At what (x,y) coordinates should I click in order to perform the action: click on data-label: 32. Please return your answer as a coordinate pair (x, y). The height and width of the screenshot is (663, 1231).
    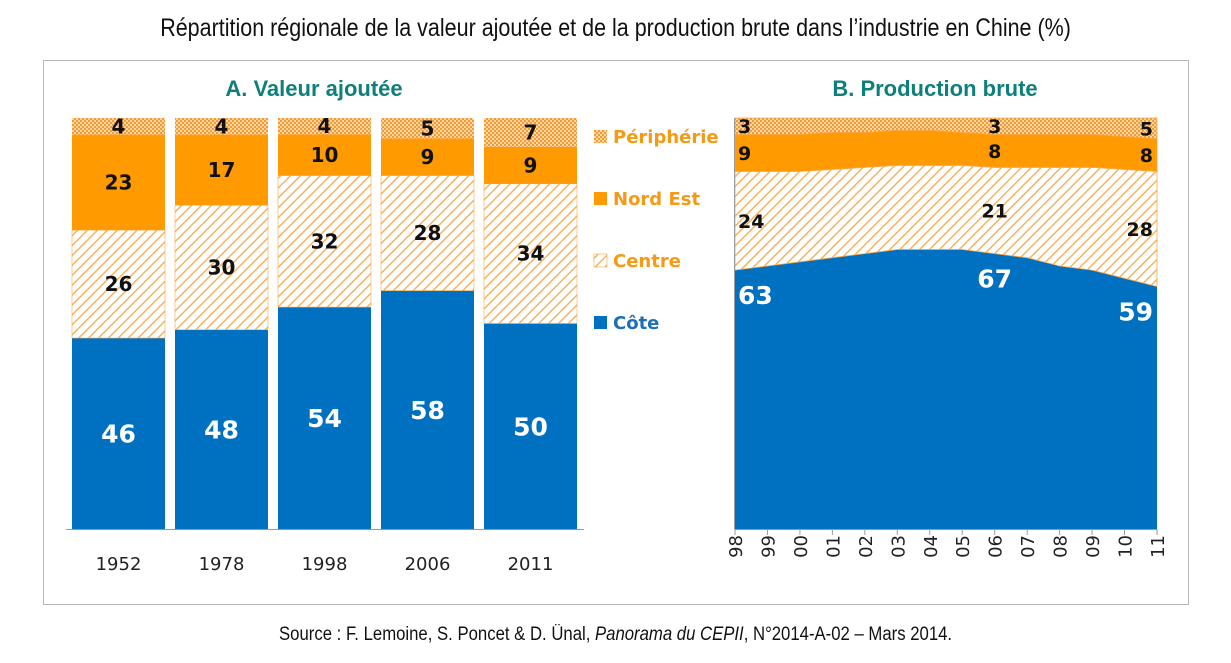
    Looking at the image, I should click on (325, 241).